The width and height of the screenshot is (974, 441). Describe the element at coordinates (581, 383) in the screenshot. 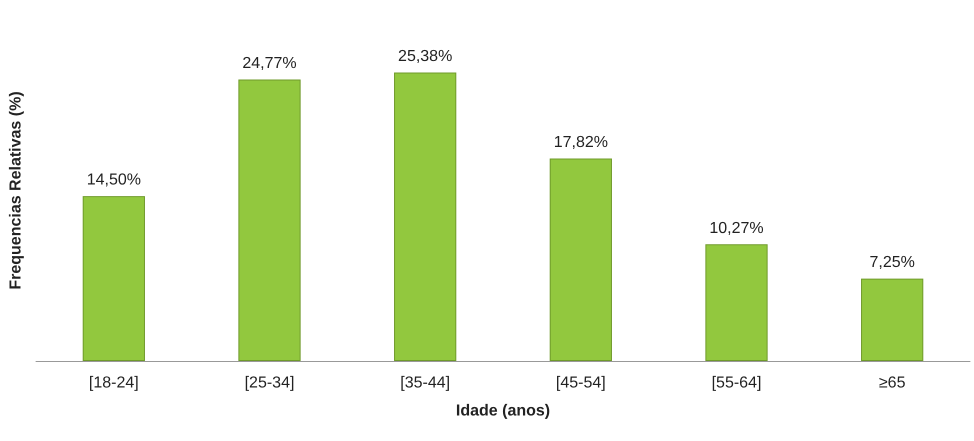

I see `x-tick-label: [45-54]` at that location.